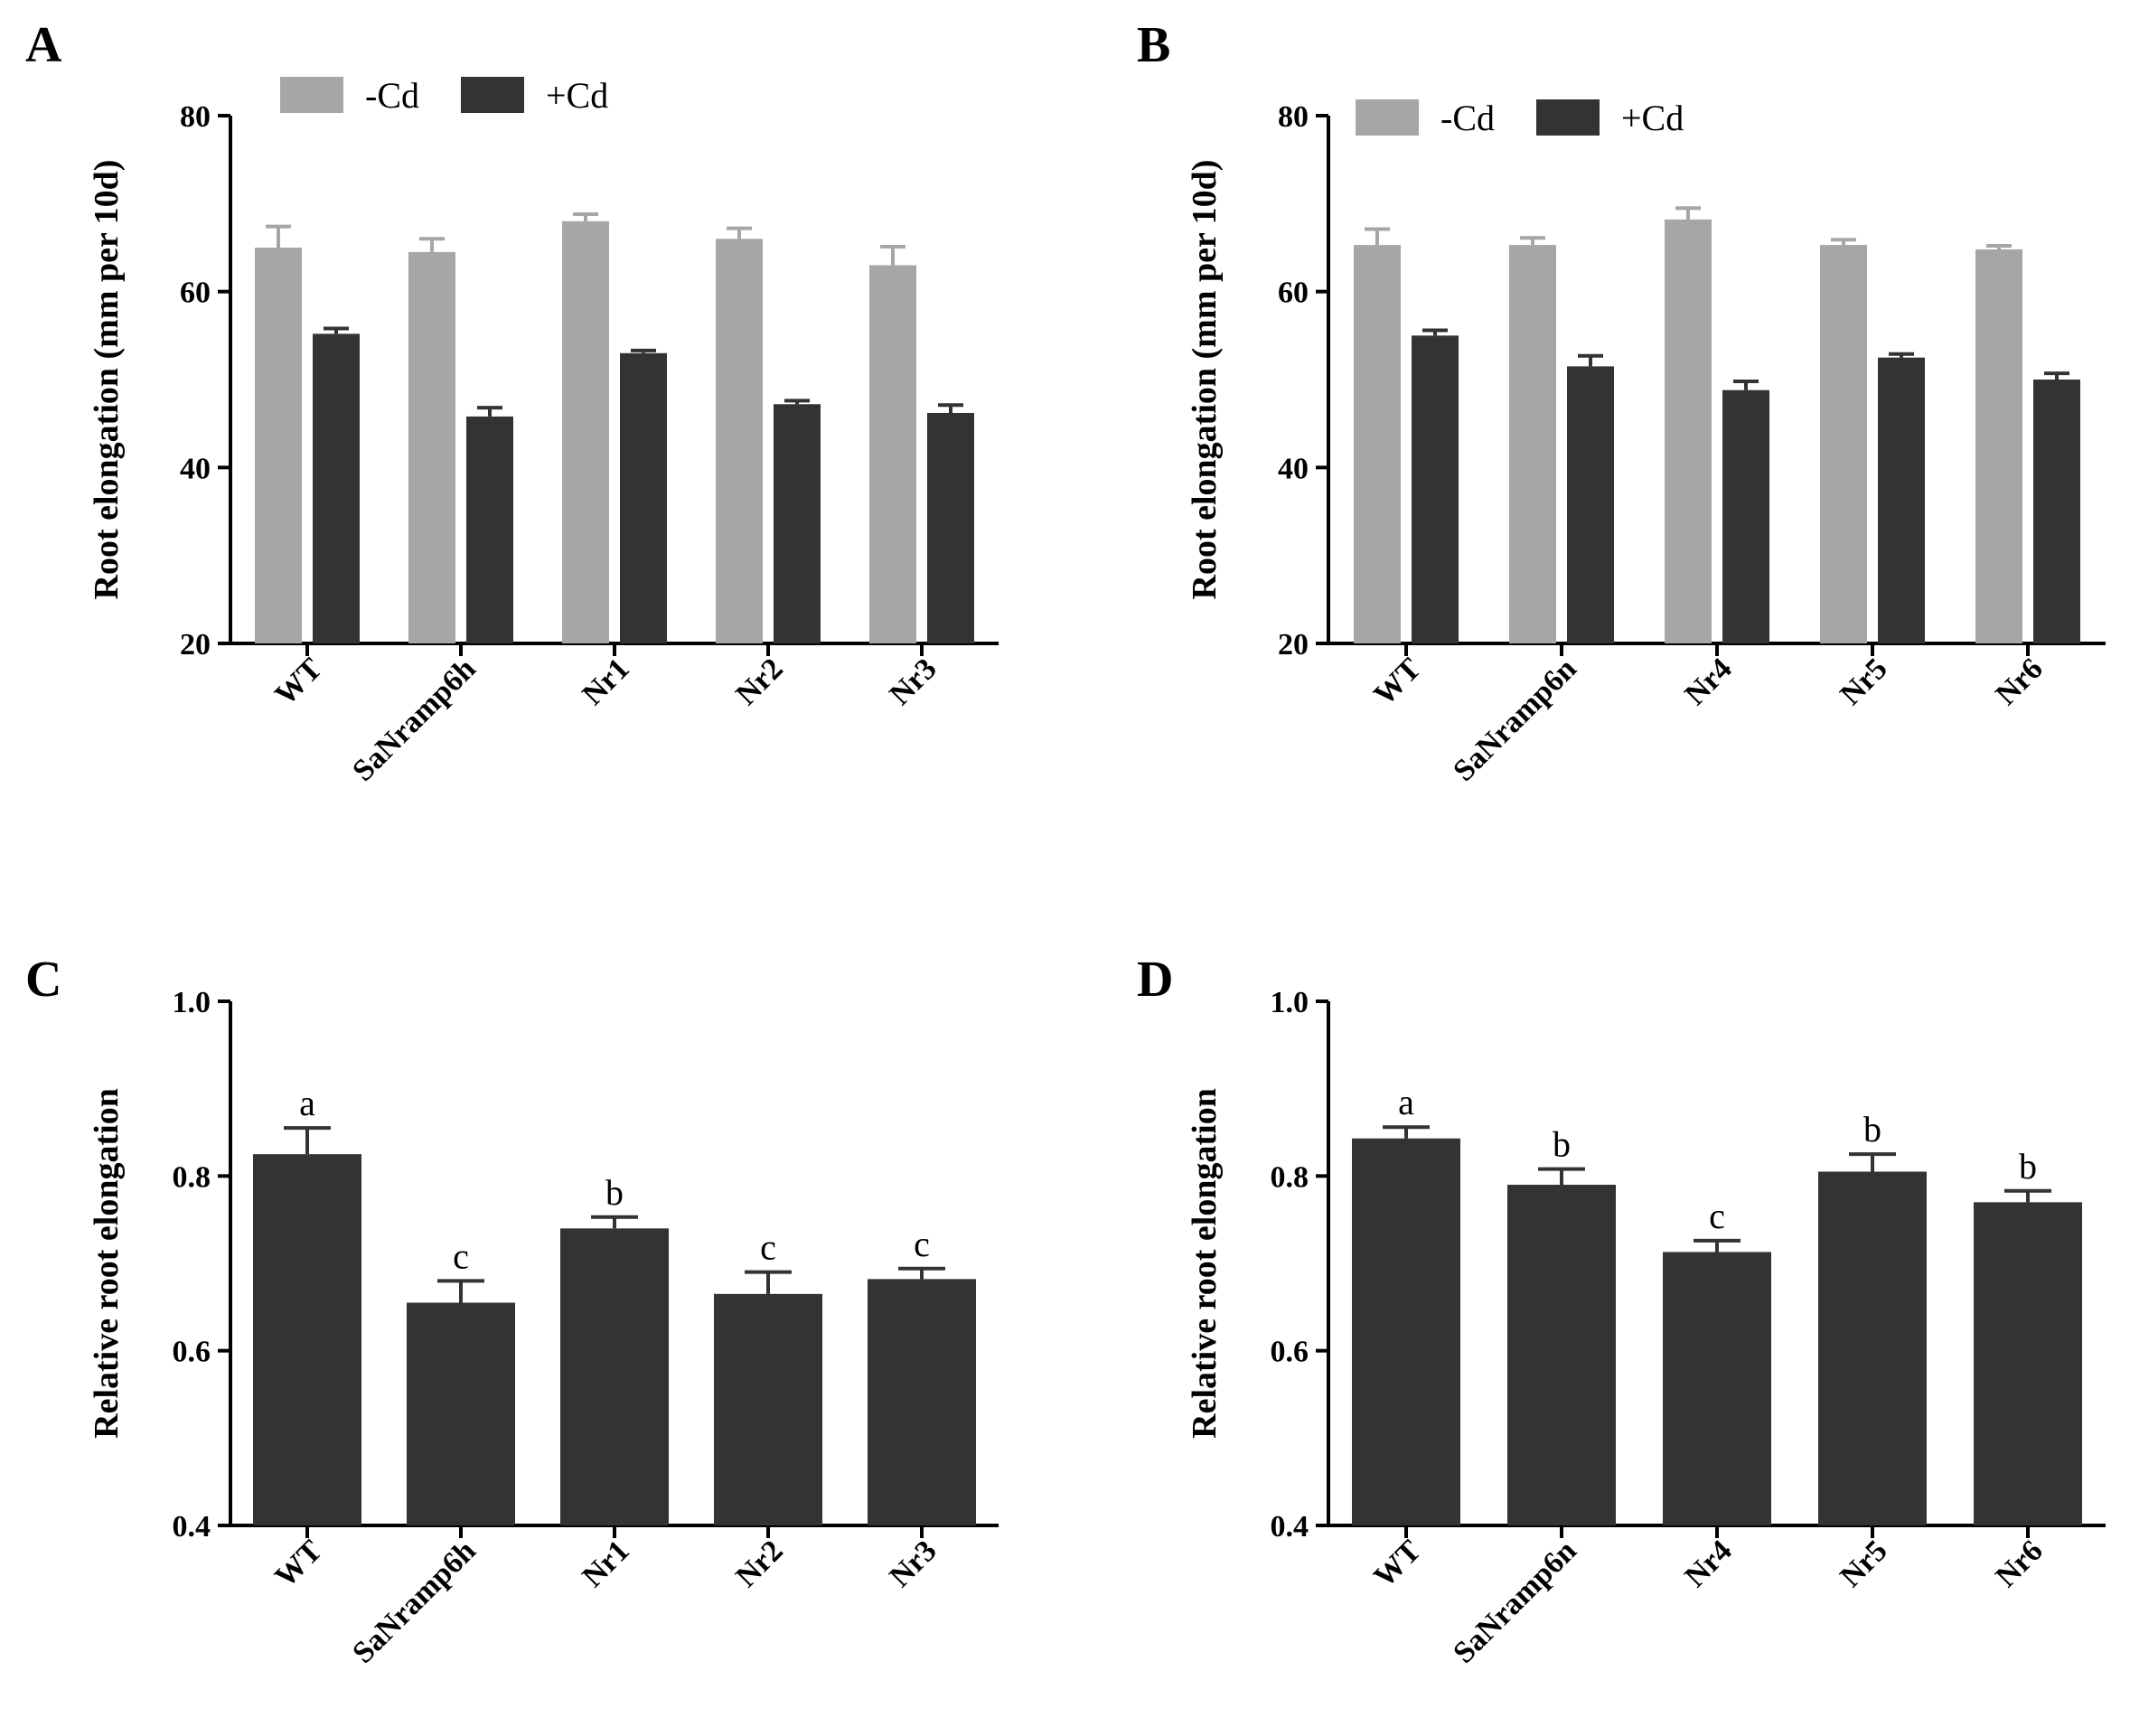 Image resolution: width=2130 pixels, height=1736 pixels. Describe the element at coordinates (1155, 980) in the screenshot. I see `panel-letter: D` at that location.